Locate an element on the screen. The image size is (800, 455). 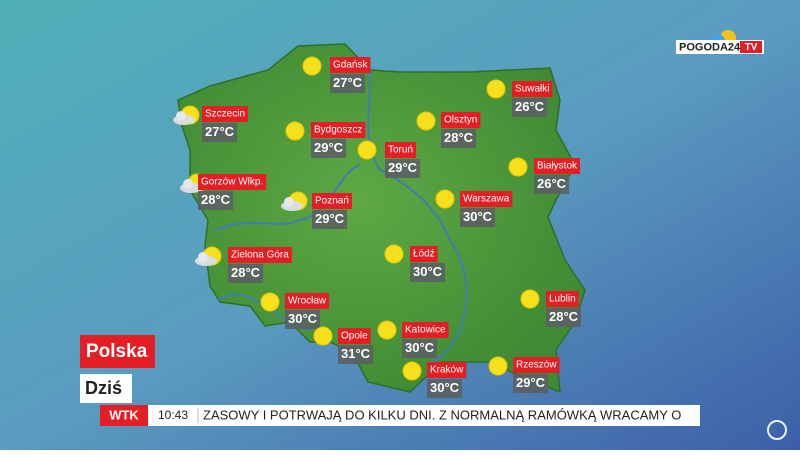
logo-brand: POGODA24 is located at coordinates (710, 47).